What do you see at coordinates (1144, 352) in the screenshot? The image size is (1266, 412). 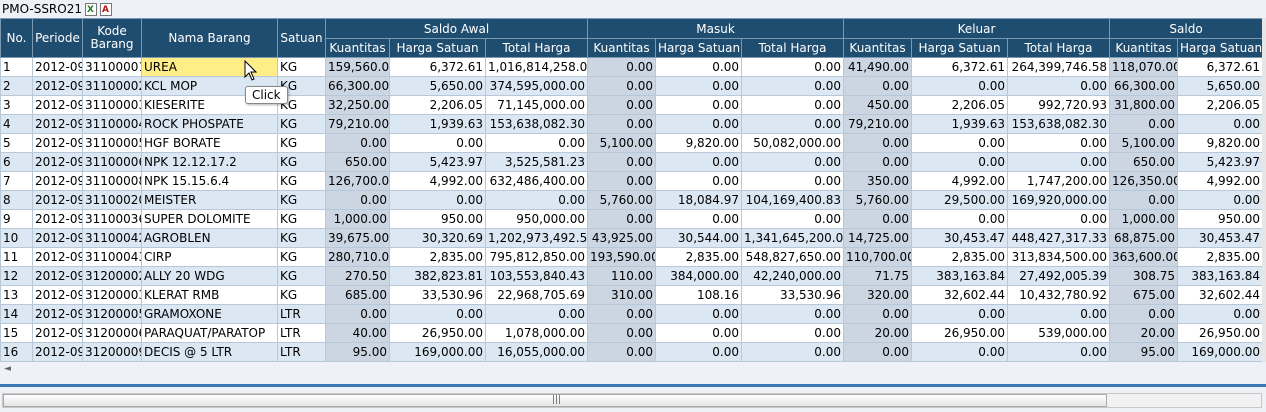 I see `cell-saldo-kuantitas: 95.00` at bounding box center [1144, 352].